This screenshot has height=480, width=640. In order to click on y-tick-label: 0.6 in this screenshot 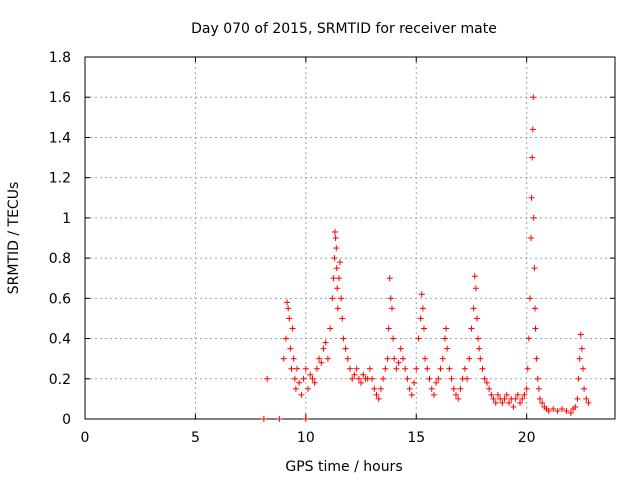, I will do `click(60, 299)`.